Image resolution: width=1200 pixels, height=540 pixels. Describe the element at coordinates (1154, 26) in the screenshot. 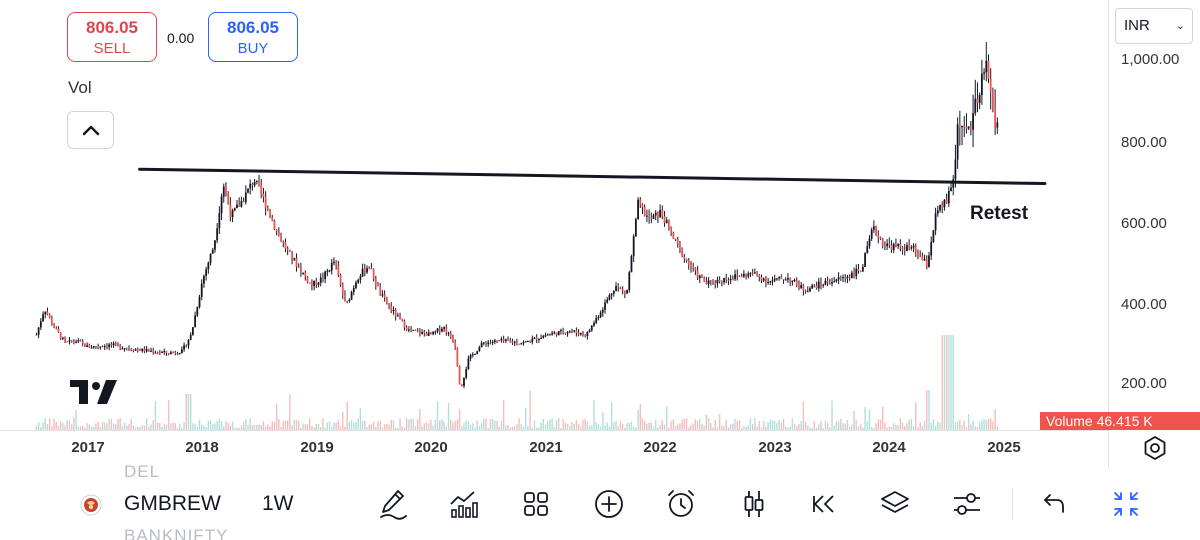

I see `currency-select: INR ⌄` at that location.